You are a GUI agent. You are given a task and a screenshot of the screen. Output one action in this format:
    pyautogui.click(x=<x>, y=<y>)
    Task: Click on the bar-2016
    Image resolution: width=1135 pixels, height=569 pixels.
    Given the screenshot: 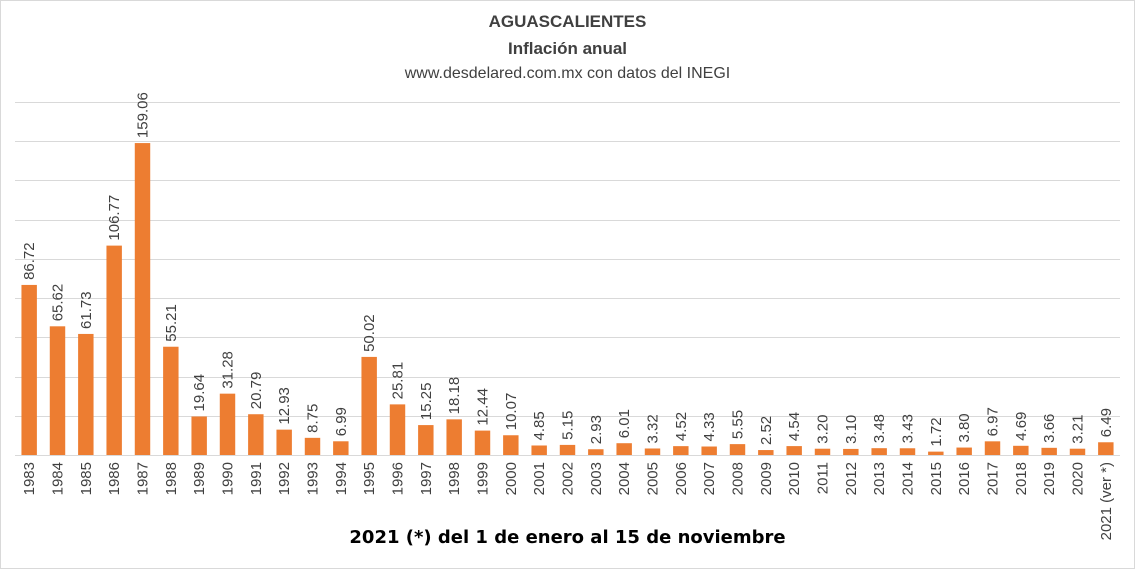 What is the action you would take?
    pyautogui.click(x=964, y=451)
    